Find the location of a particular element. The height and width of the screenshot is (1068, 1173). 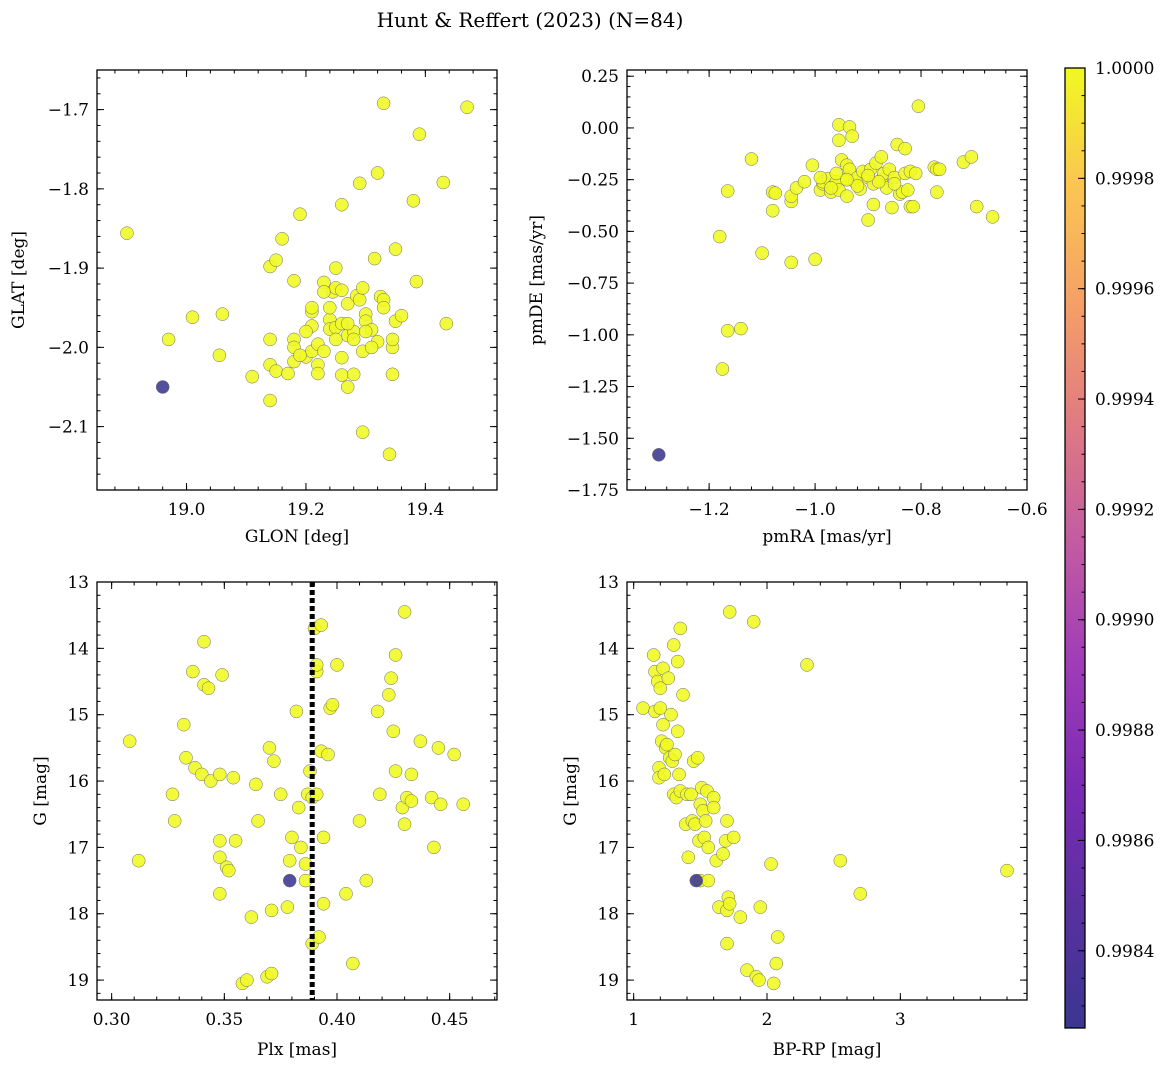

ytick-label: 16 is located at coordinates (608, 782).